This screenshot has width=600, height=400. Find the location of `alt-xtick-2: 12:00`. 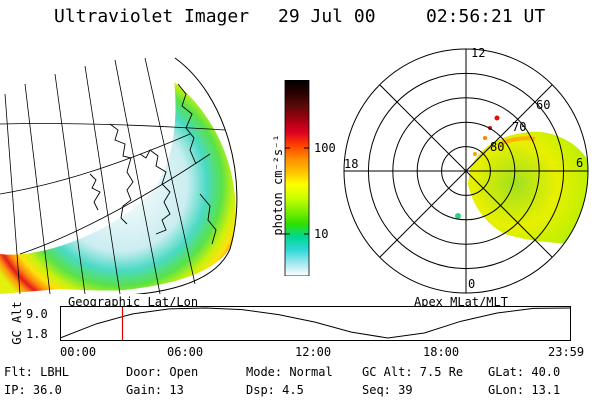

alt-xtick-2: 12:00 is located at coordinates (313, 352).